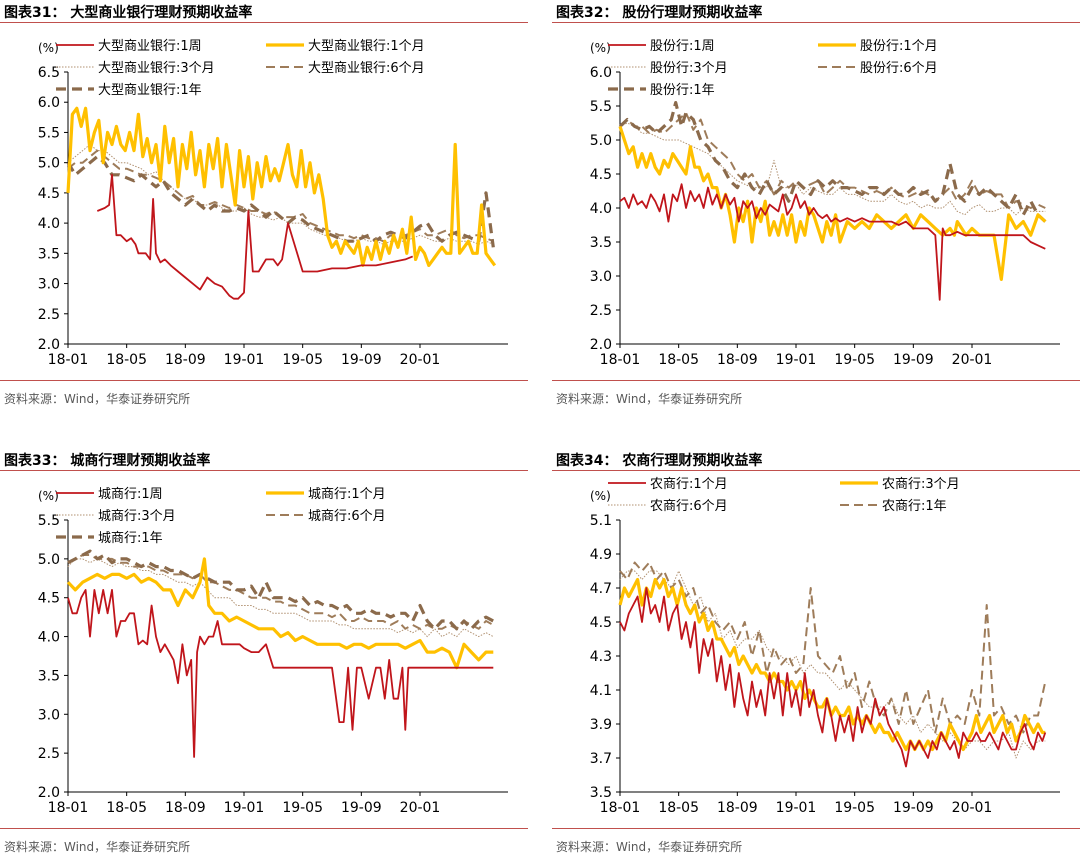 The width and height of the screenshot is (1080, 868). What do you see at coordinates (366, 46) in the screenshot?
I see `legend-label: 大型商业银行:1个月` at bounding box center [366, 46].